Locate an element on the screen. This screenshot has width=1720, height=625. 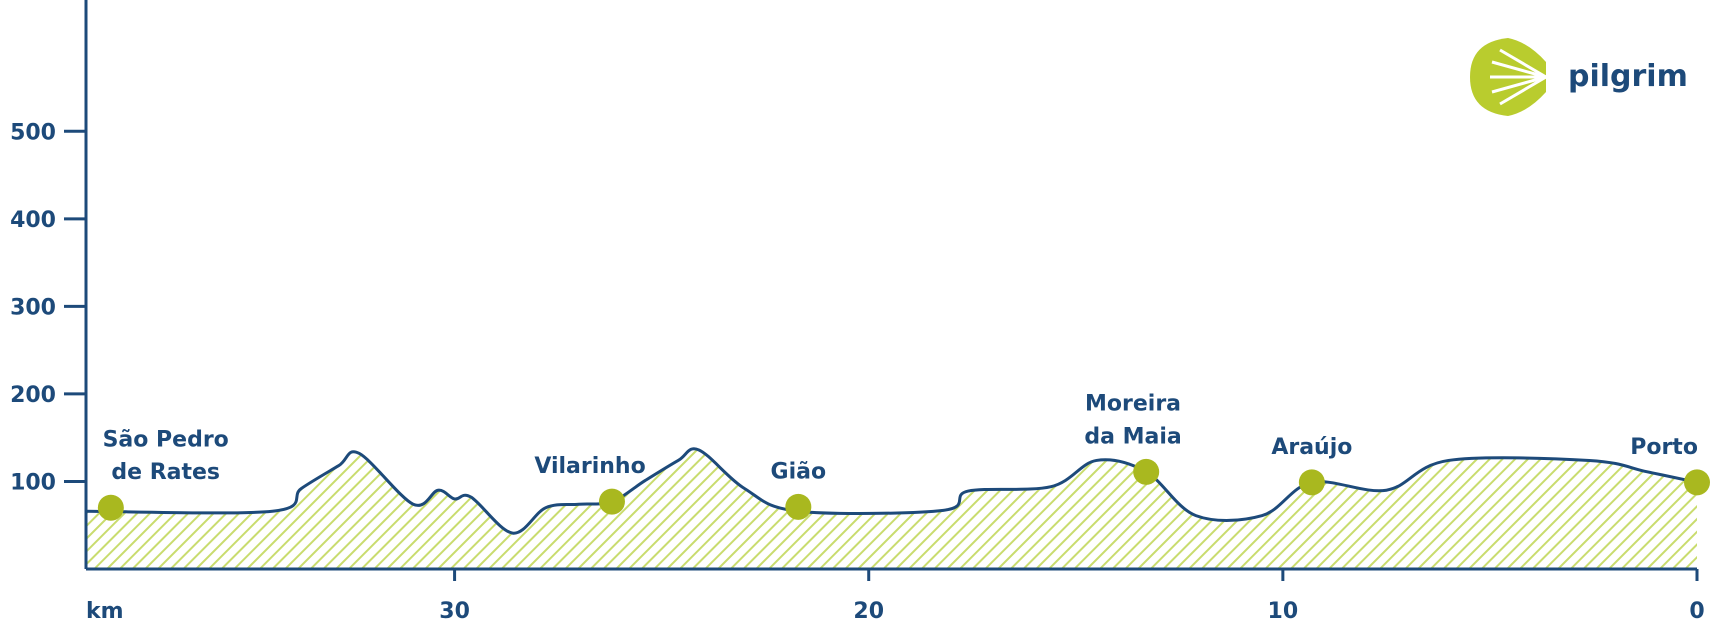
town-label: Gião is located at coordinates (799, 471).